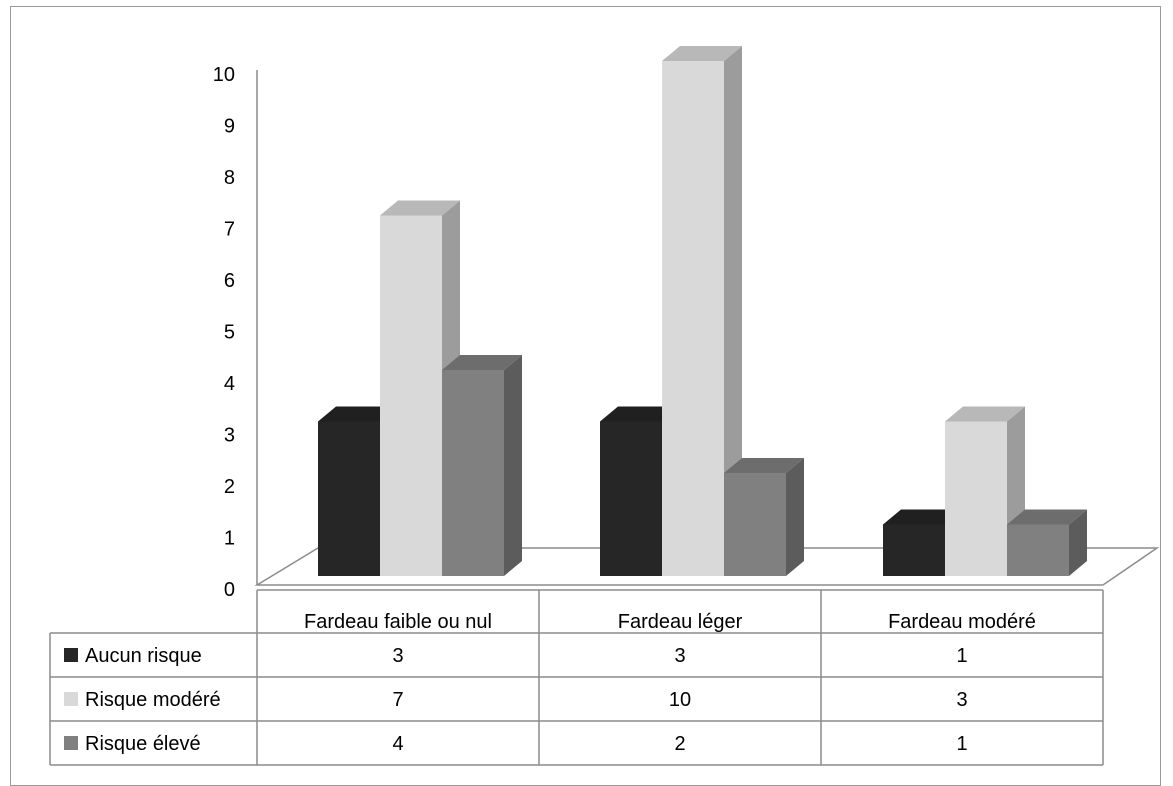 The width and height of the screenshot is (1173, 786). What do you see at coordinates (153, 700) in the screenshot?
I see `legend-label: Risque modéré` at bounding box center [153, 700].